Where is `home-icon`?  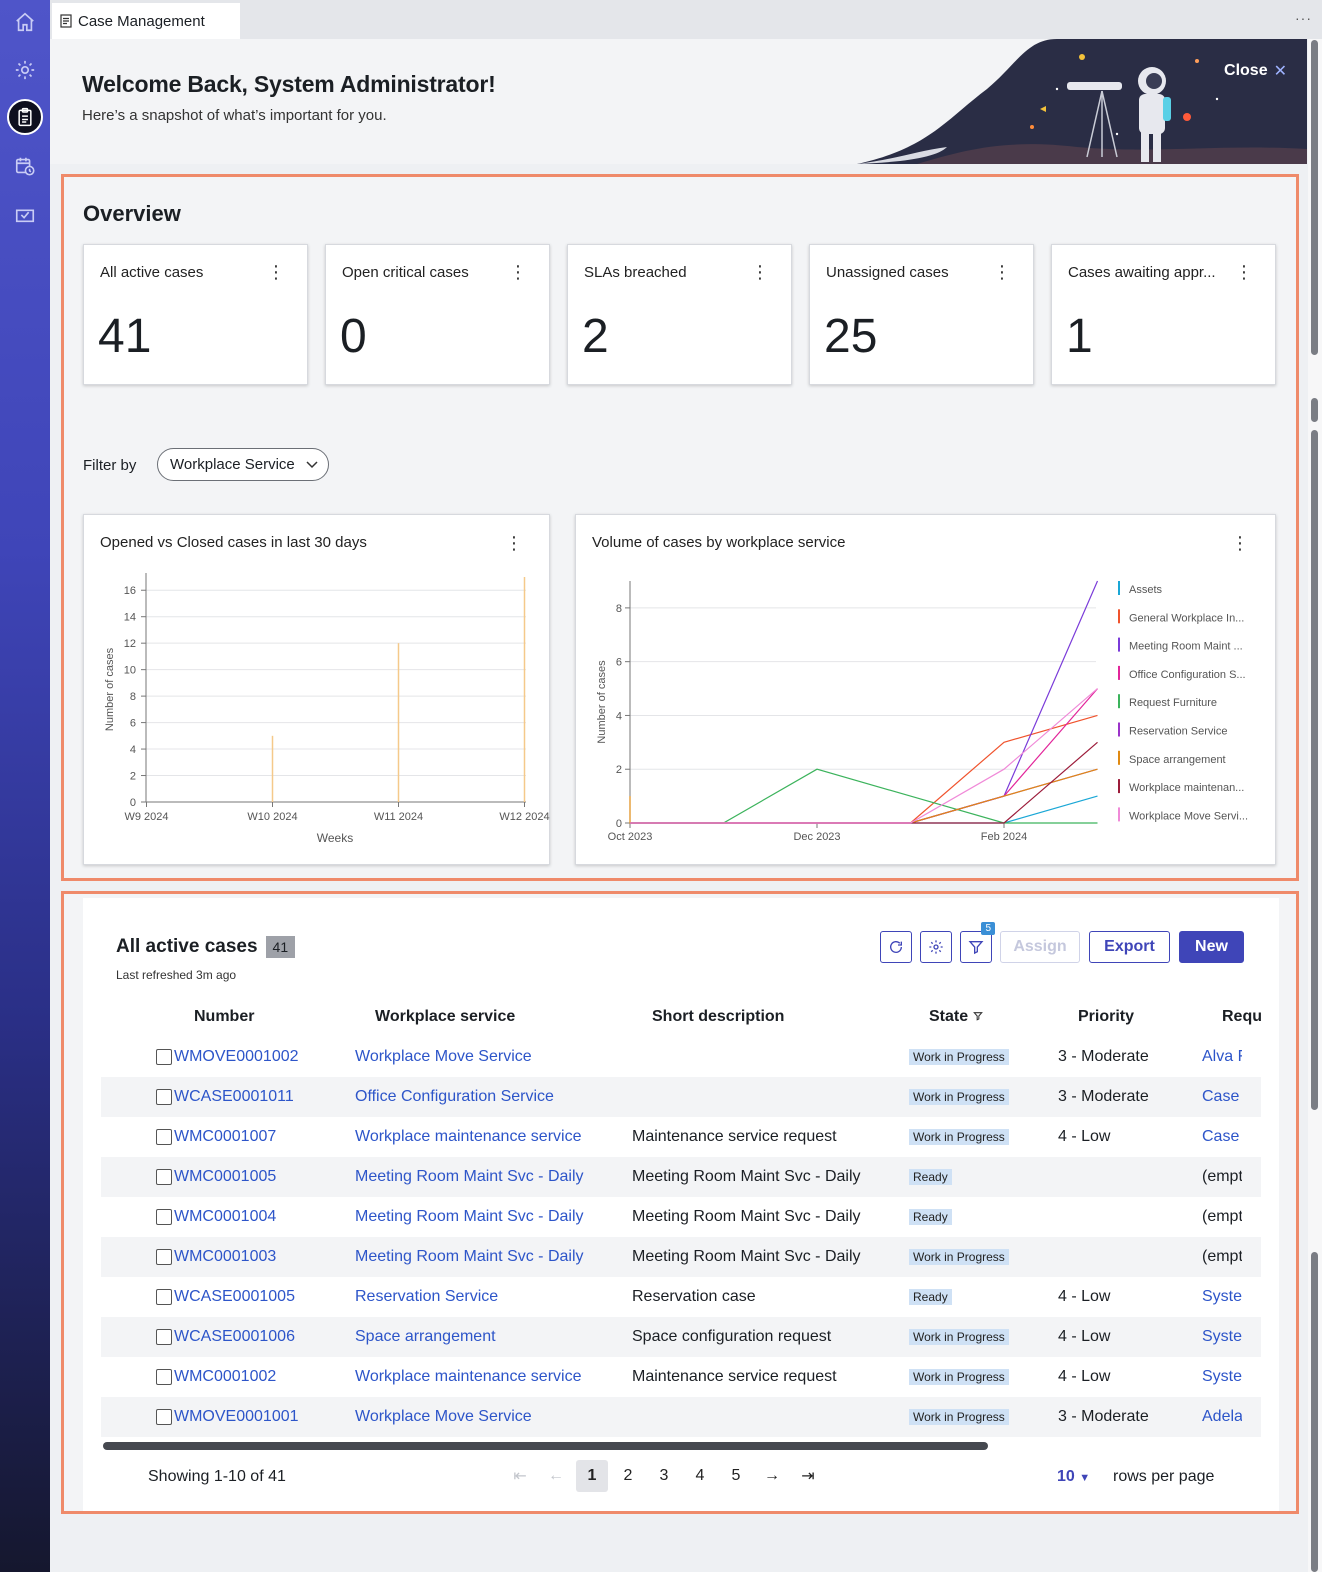
home-icon is located at coordinates (25, 22).